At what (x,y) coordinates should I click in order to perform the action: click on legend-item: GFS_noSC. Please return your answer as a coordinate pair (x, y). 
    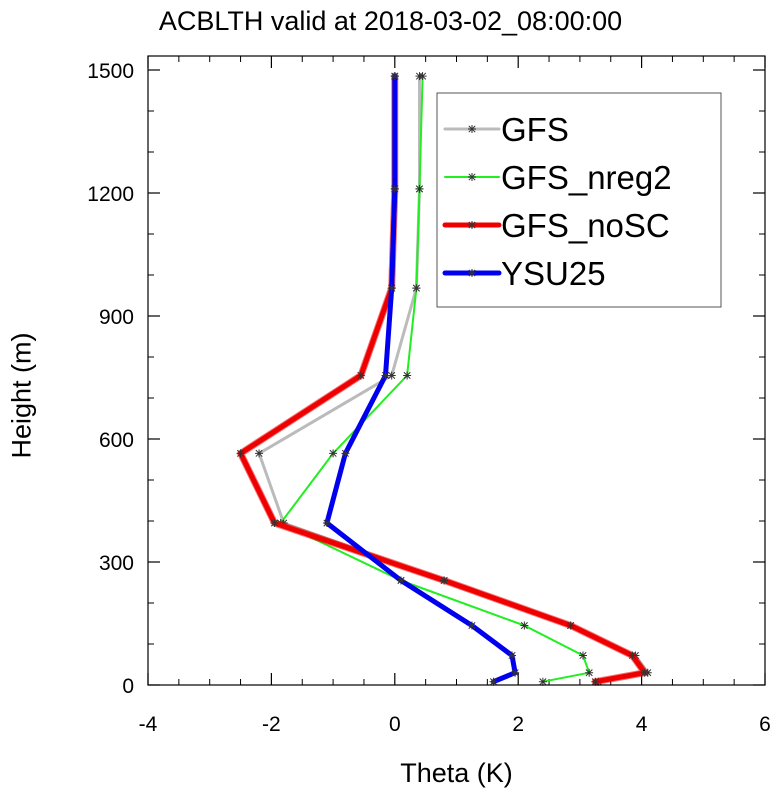
    Looking at the image, I should click on (556, 225).